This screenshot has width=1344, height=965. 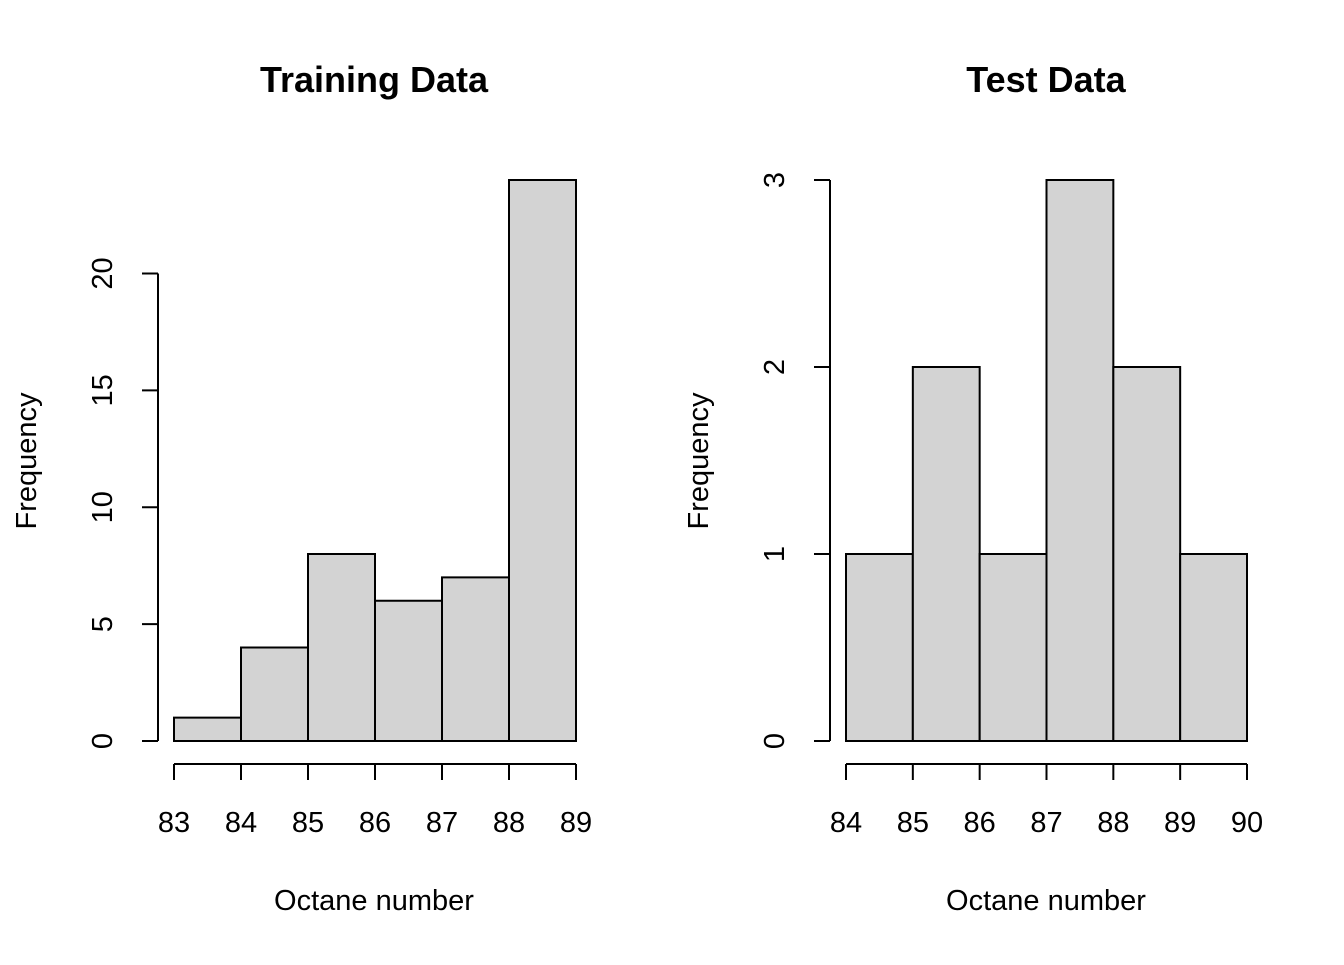 I want to click on training-y-axis-label: Frequency, so click(x=27, y=461).